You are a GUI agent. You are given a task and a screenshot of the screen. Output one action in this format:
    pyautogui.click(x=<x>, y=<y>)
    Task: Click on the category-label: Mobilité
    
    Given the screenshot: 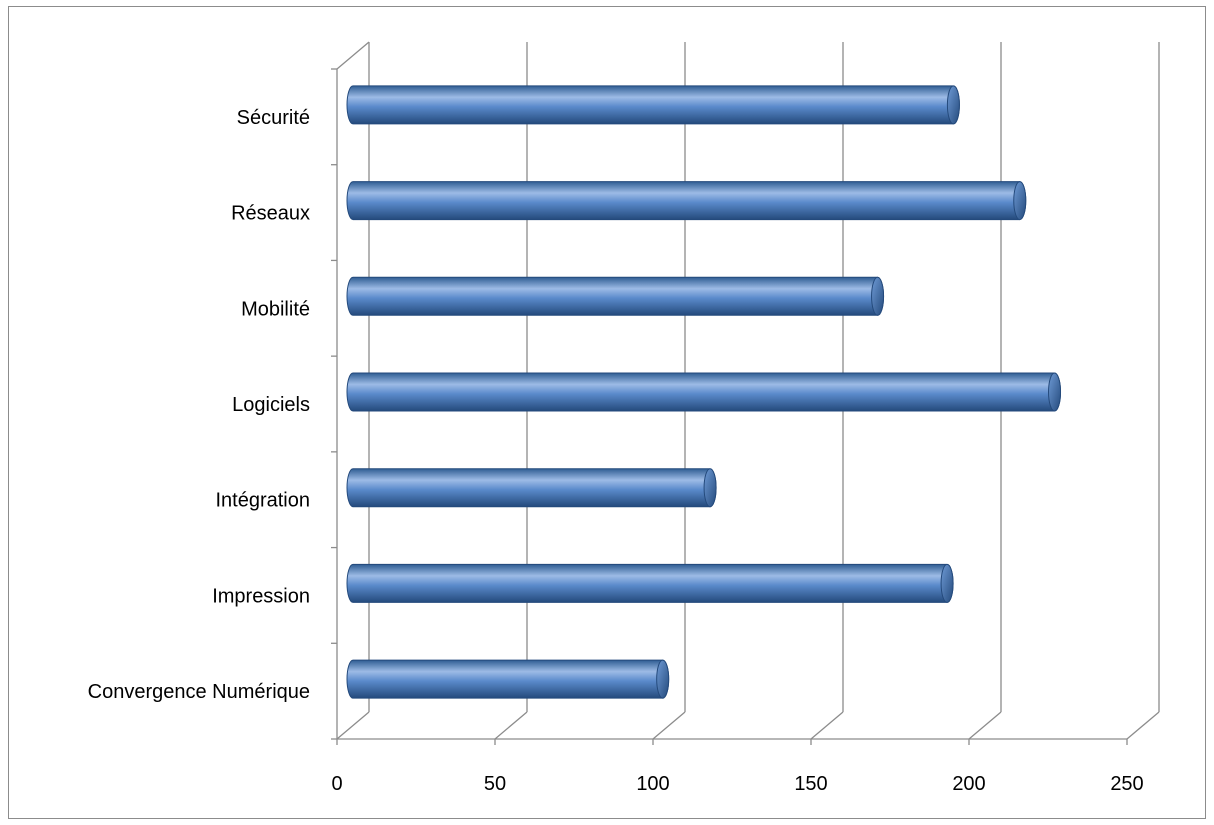 What is the action you would take?
    pyautogui.click(x=275, y=309)
    